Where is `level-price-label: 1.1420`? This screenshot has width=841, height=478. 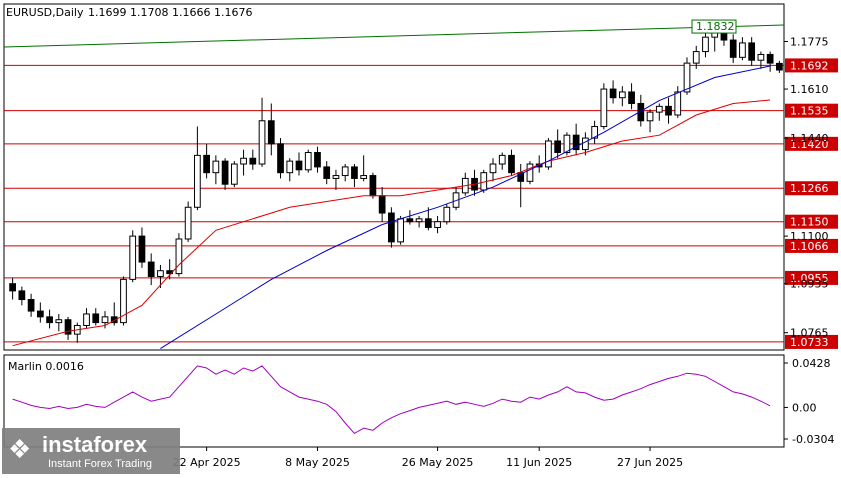
level-price-label: 1.1420 is located at coordinates (809, 144).